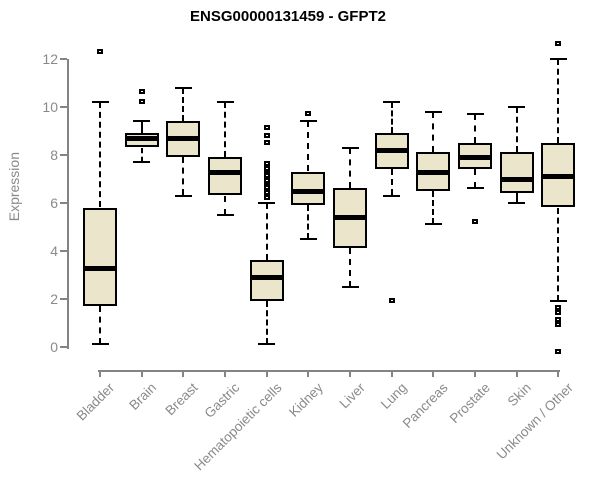  Describe the element at coordinates (68, 203) in the screenshot. I see `y-axis-line` at that location.